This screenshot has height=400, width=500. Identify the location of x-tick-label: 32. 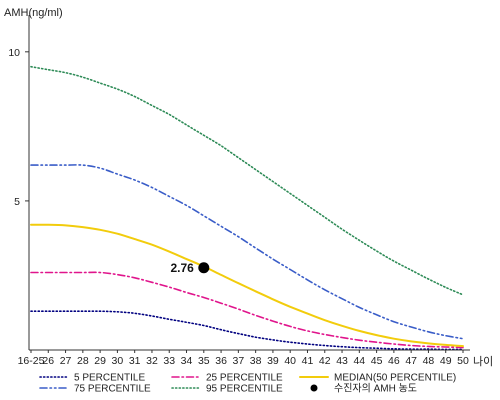
(152, 361).